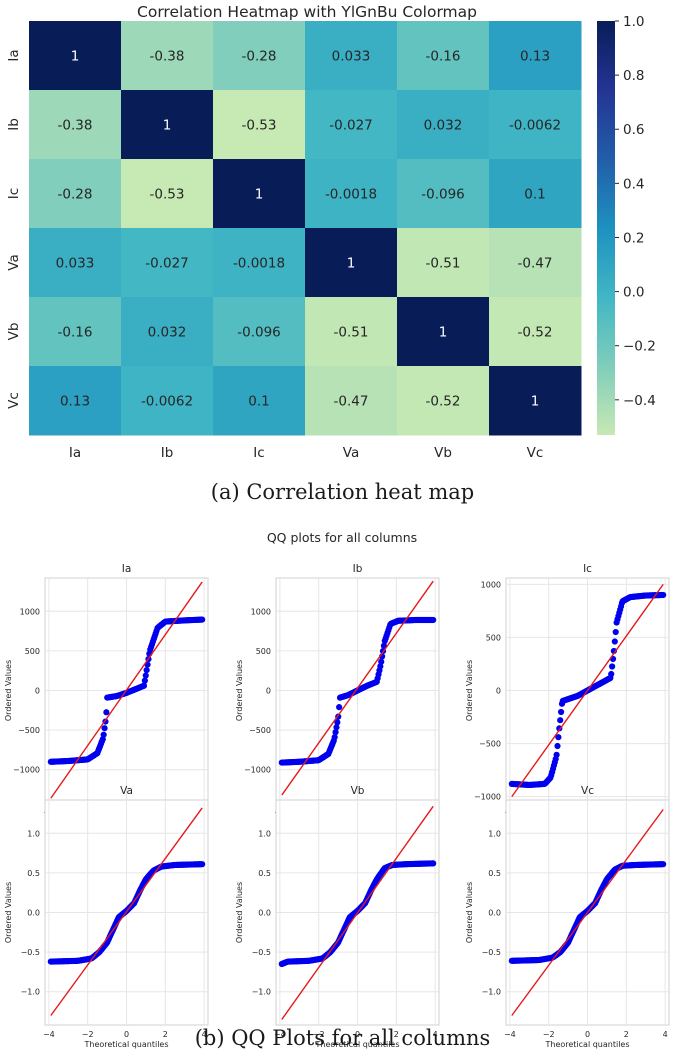  What do you see at coordinates (259, 332) in the screenshot?
I see `heatmap-cell-Vb-Ic` at bounding box center [259, 332].